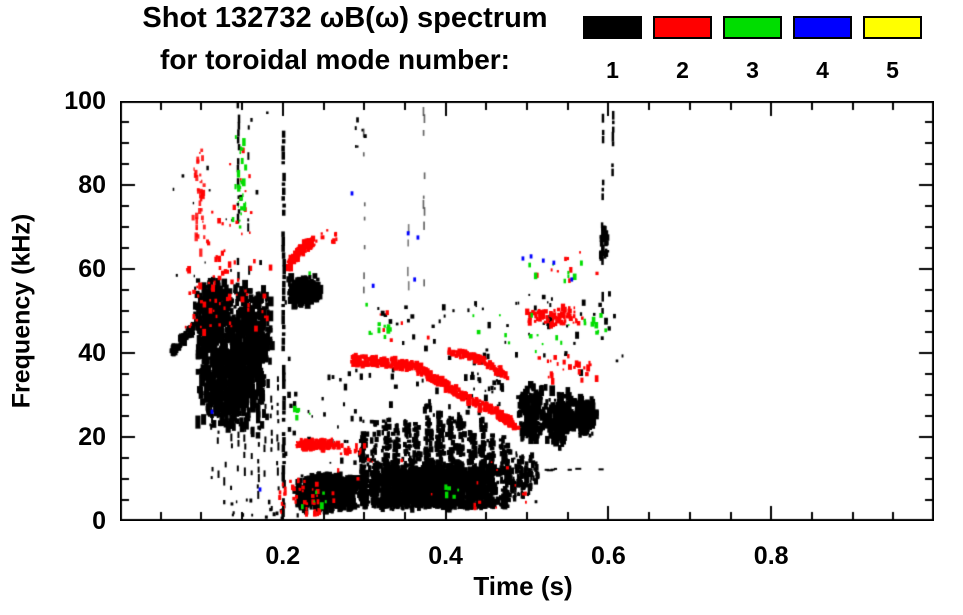 The image size is (963, 615). What do you see at coordinates (445, 556) in the screenshot?
I see `x-tick-label: 0.4` at bounding box center [445, 556].